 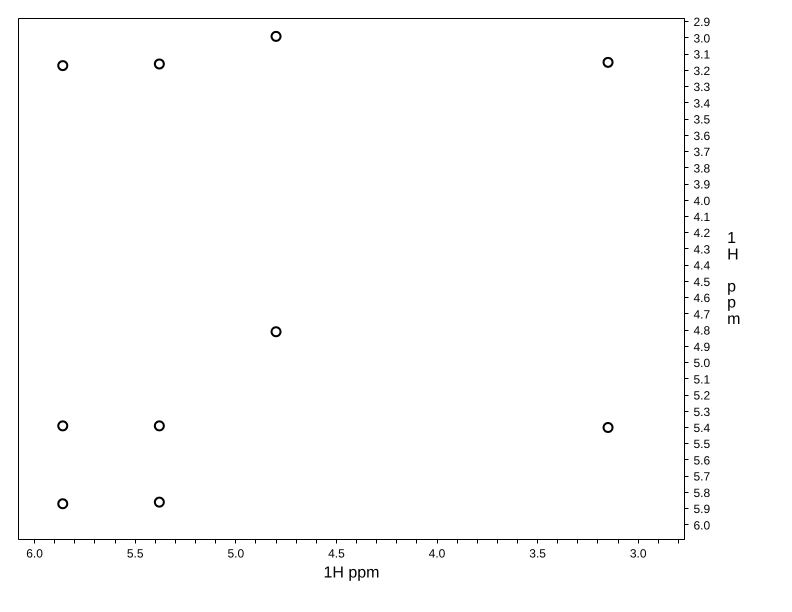 What do you see at coordinates (702, 395) in the screenshot?
I see `y-tick-label: 5.2` at bounding box center [702, 395].